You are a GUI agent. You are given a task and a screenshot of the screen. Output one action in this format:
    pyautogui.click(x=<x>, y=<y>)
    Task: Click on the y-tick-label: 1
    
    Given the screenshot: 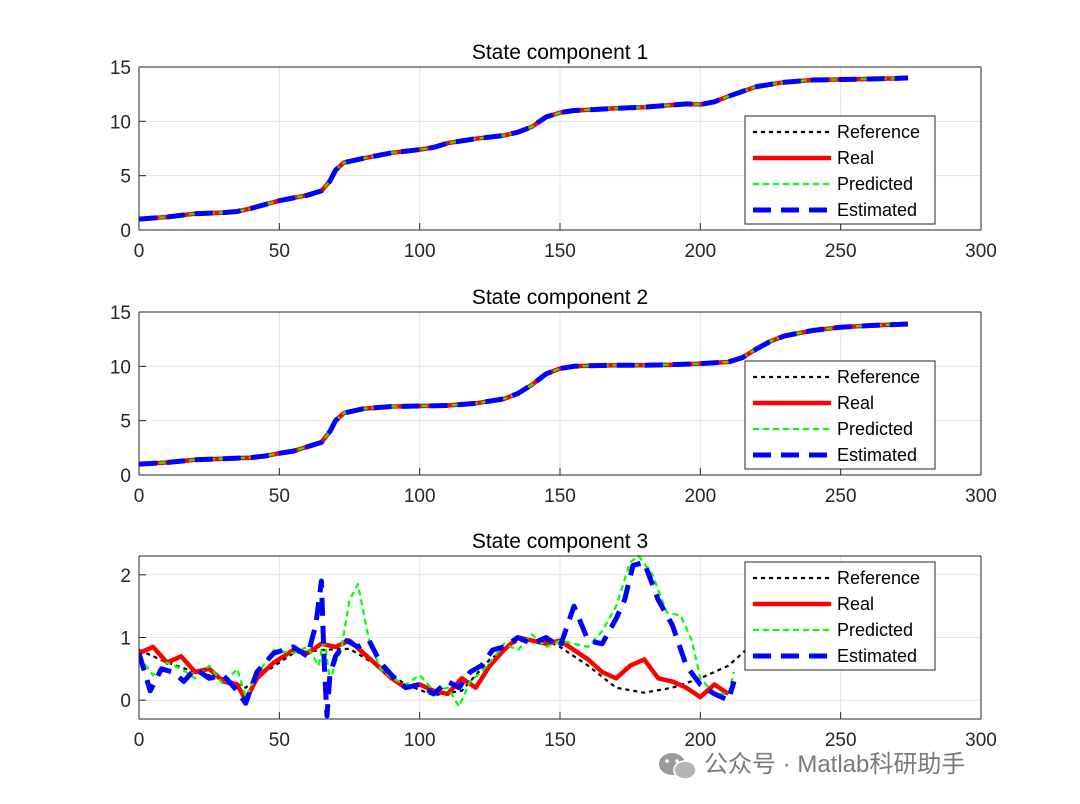 What is the action you would take?
    pyautogui.click(x=125, y=639)
    